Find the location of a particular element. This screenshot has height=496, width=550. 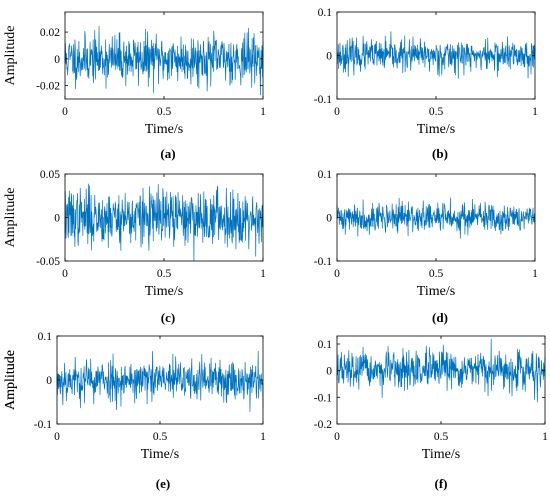

y-tick-label: -0.02 is located at coordinates (48, 87).